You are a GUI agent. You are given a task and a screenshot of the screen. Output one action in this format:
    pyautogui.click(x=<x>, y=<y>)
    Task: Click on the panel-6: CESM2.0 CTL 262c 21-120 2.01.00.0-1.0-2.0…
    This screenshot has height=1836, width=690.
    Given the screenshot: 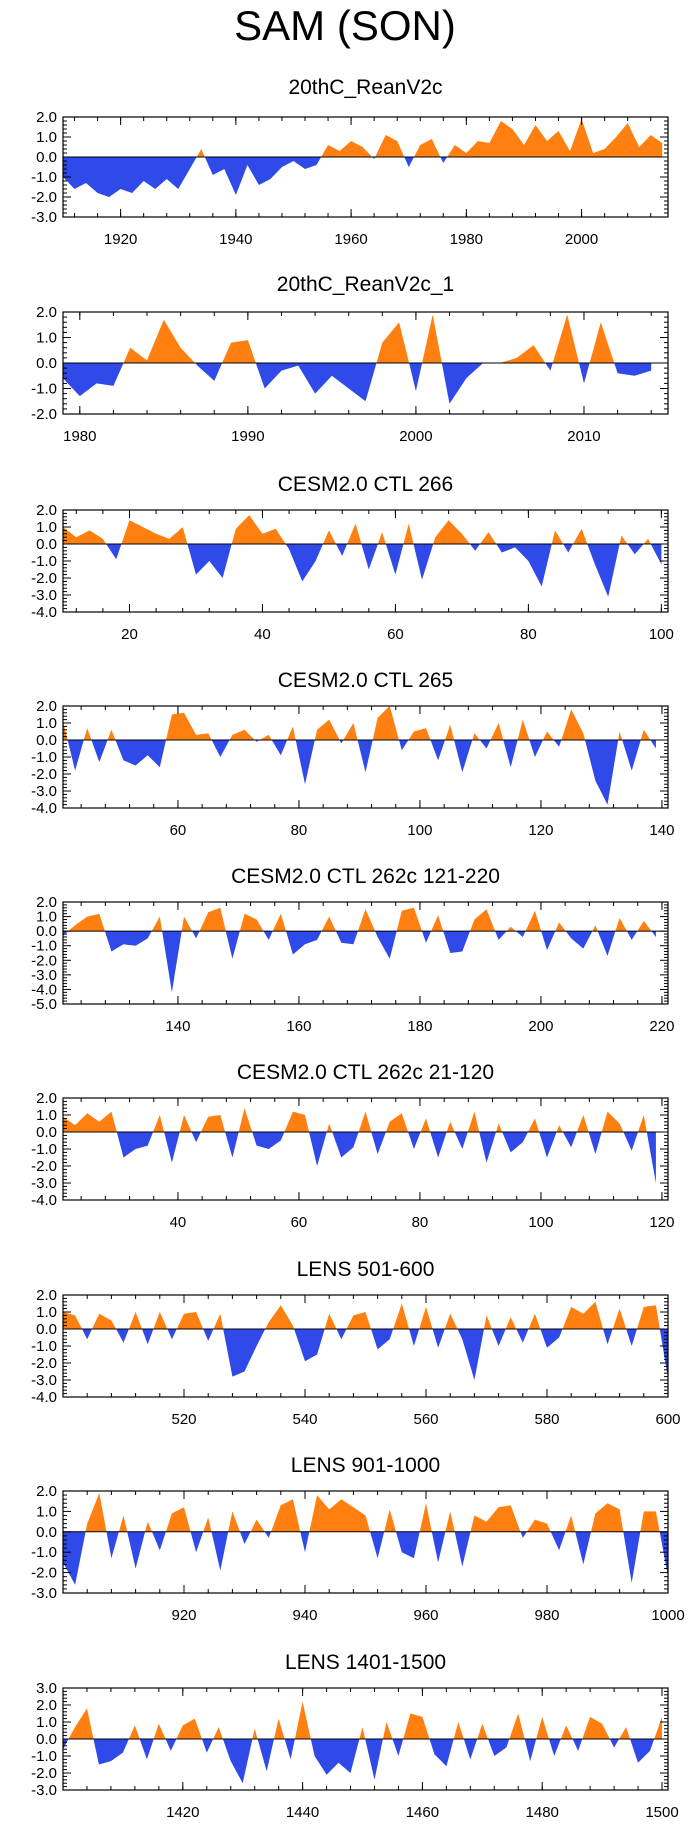 What is the action you would take?
    pyautogui.click(x=352, y=1146)
    